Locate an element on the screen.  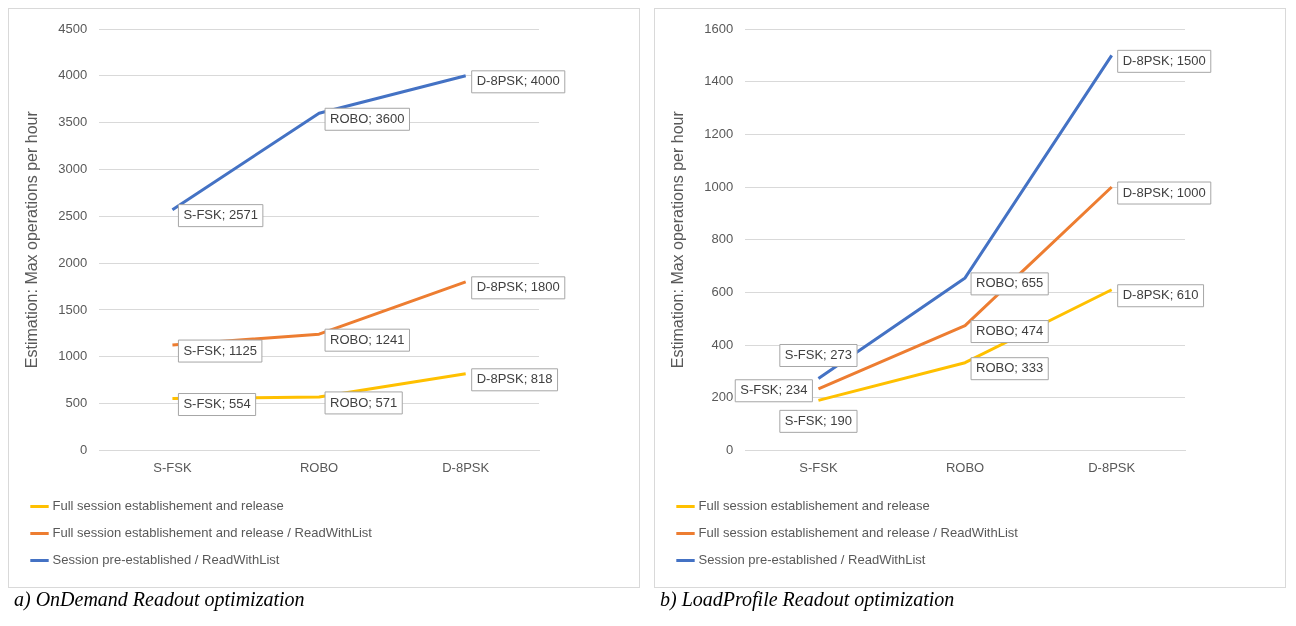
text: b) LoadProfile Readout optimization is located at coordinates (808, 599).